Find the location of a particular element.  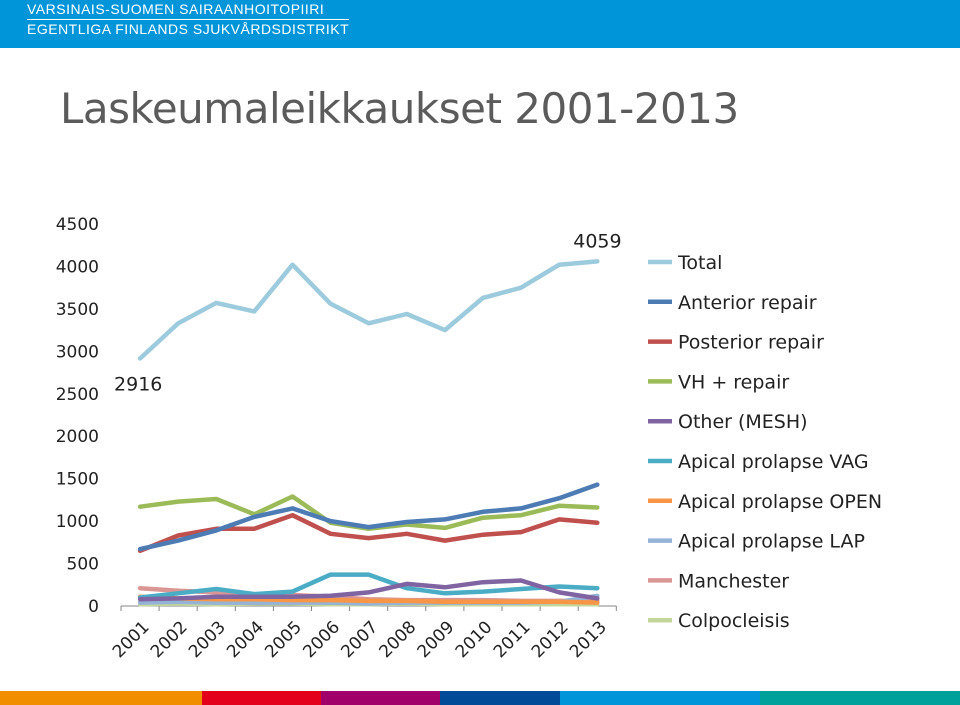

chart-annotations: 2916 4059 is located at coordinates (368, 312).